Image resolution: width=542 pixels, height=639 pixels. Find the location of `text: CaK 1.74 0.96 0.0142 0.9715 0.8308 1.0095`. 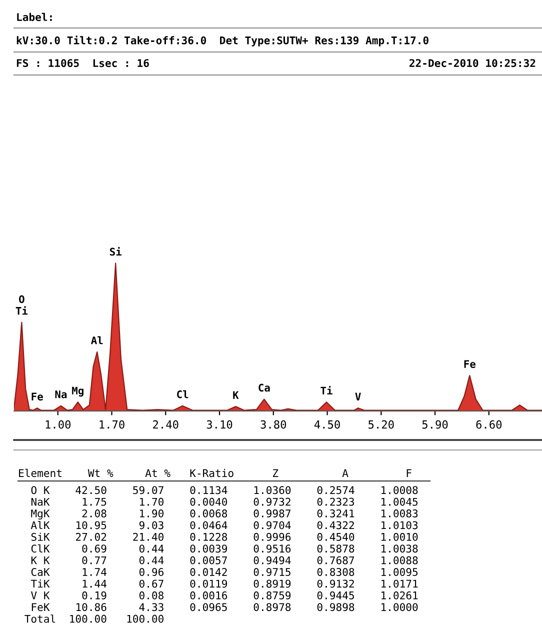

text: CaK 1.74 0.96 0.0142 0.9715 0.8308 1.0095 is located at coordinates (224, 572).